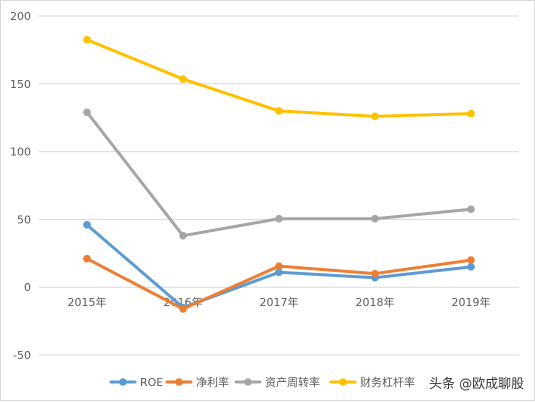  Describe the element at coordinates (387, 382) in the screenshot. I see `legend-label: 财务杠杆率` at that location.